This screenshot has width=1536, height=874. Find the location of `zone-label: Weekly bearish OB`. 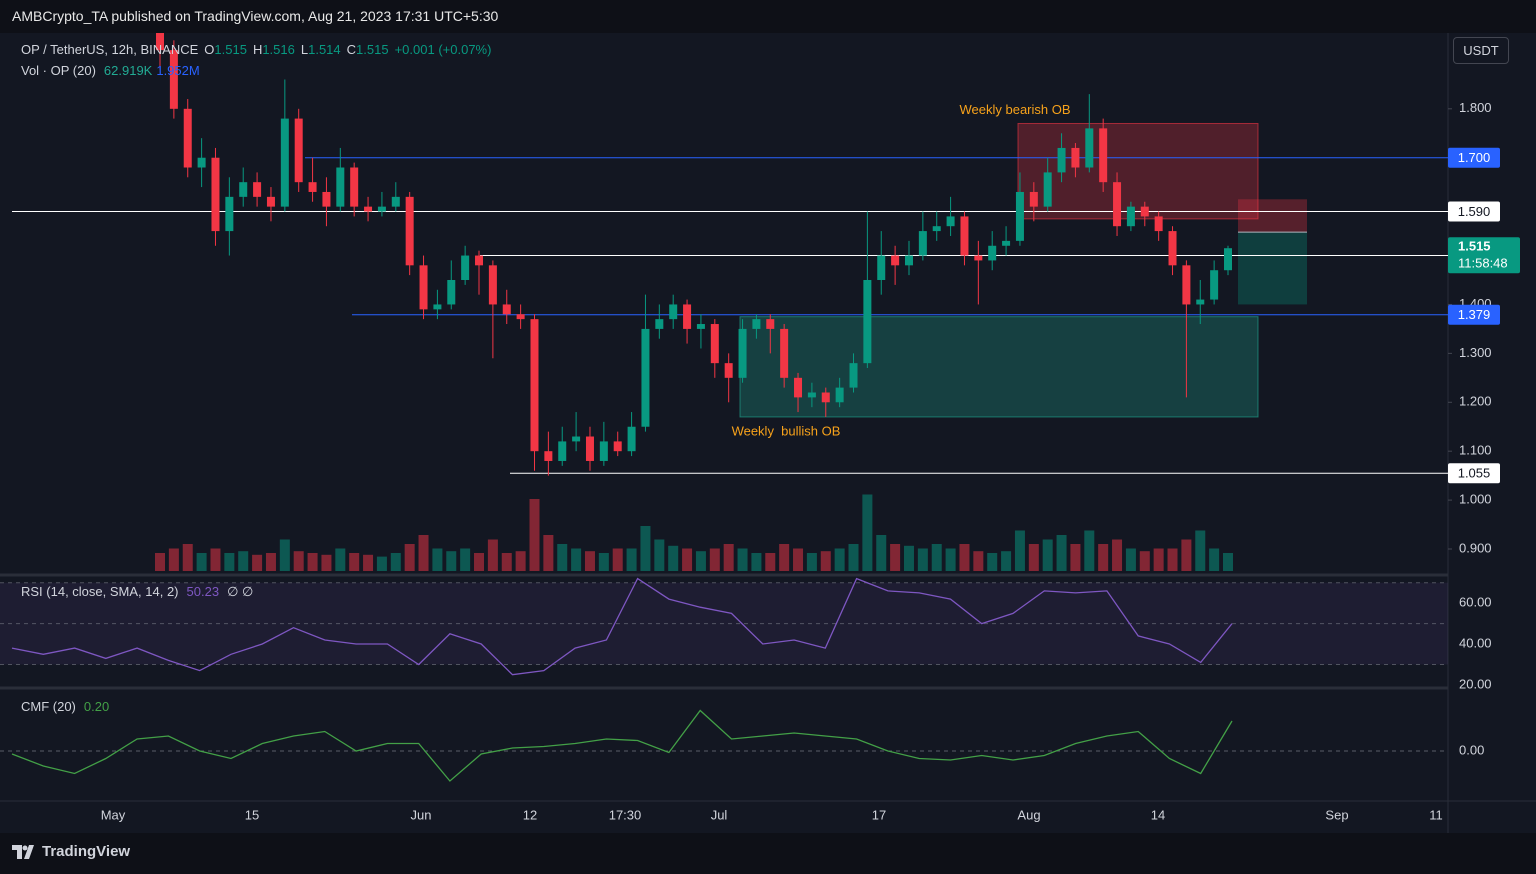

zone-label: Weekly bearish OB is located at coordinates (1014, 109).